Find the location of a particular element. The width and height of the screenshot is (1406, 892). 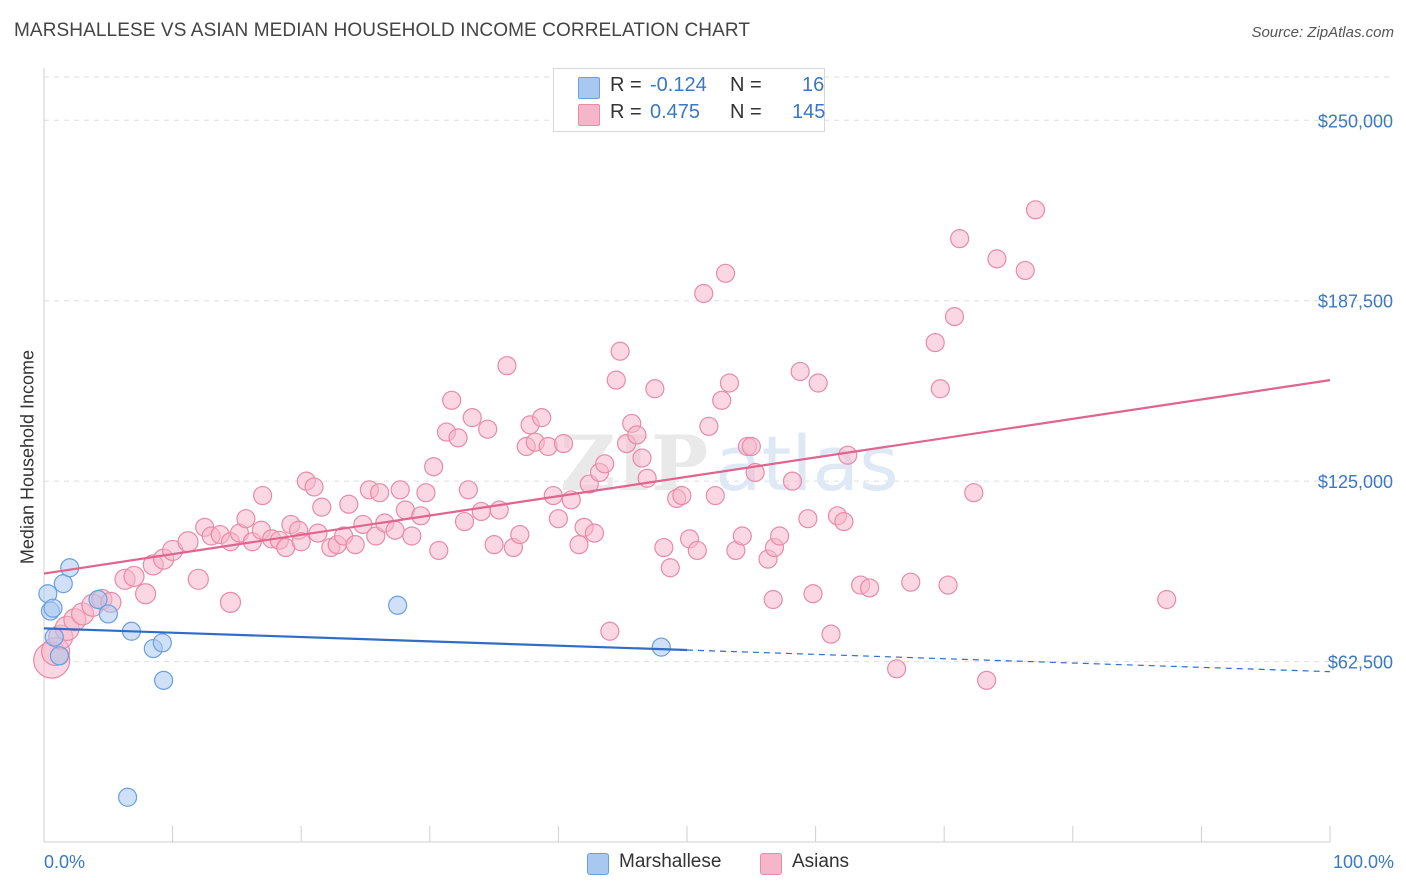

stats-legend: R = -0.124 N = 16 R = 0.475 N = 145 is located at coordinates (689, 100).